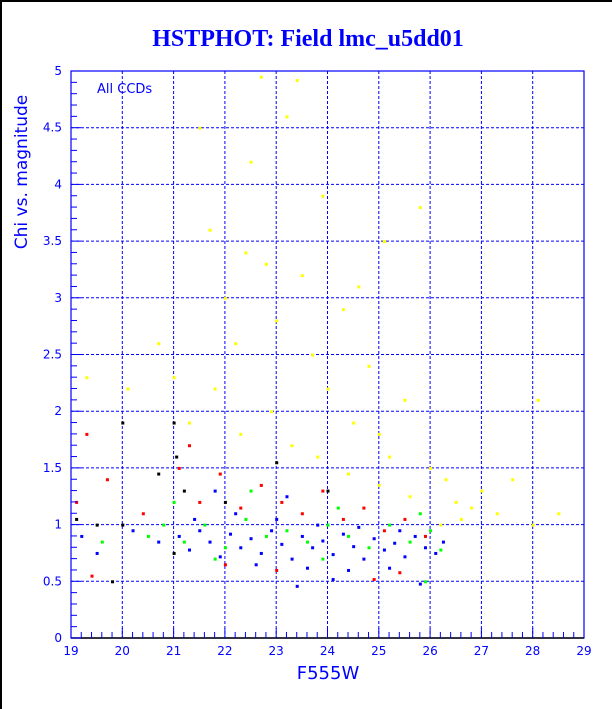 The image size is (612, 709). I want to click on y-tick-label: 1, so click(58, 525).